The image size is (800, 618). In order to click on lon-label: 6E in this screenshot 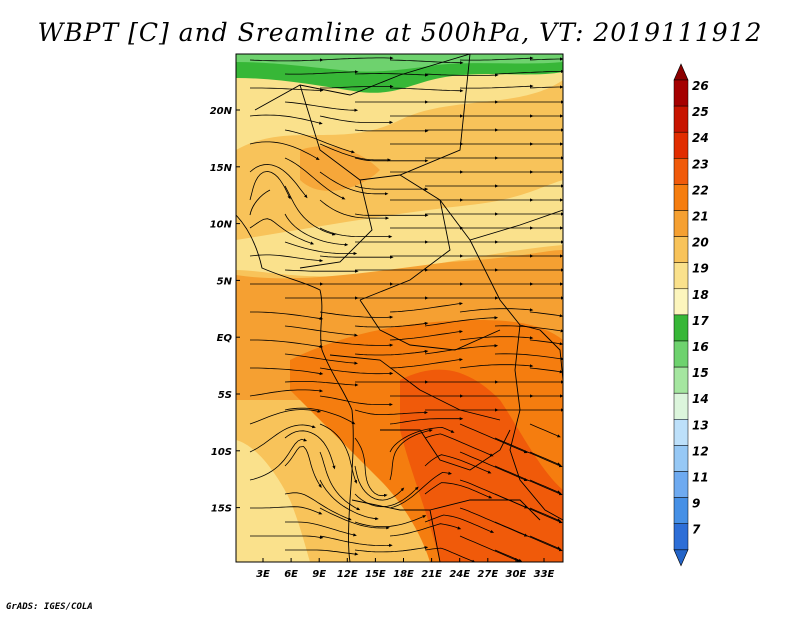, I will do `click(291, 574)`.